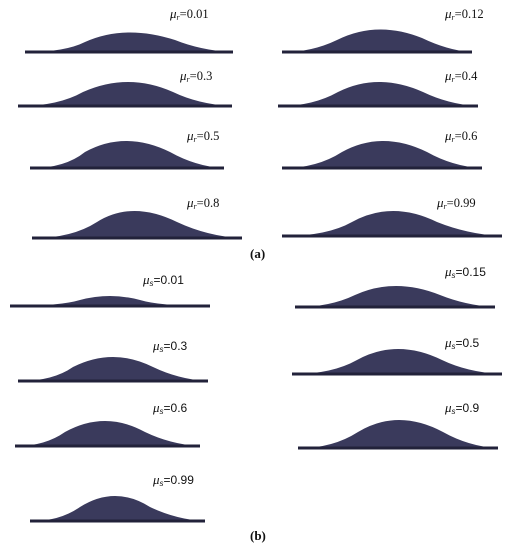  I want to click on label-a-4: μr=0.5, so click(203, 136).